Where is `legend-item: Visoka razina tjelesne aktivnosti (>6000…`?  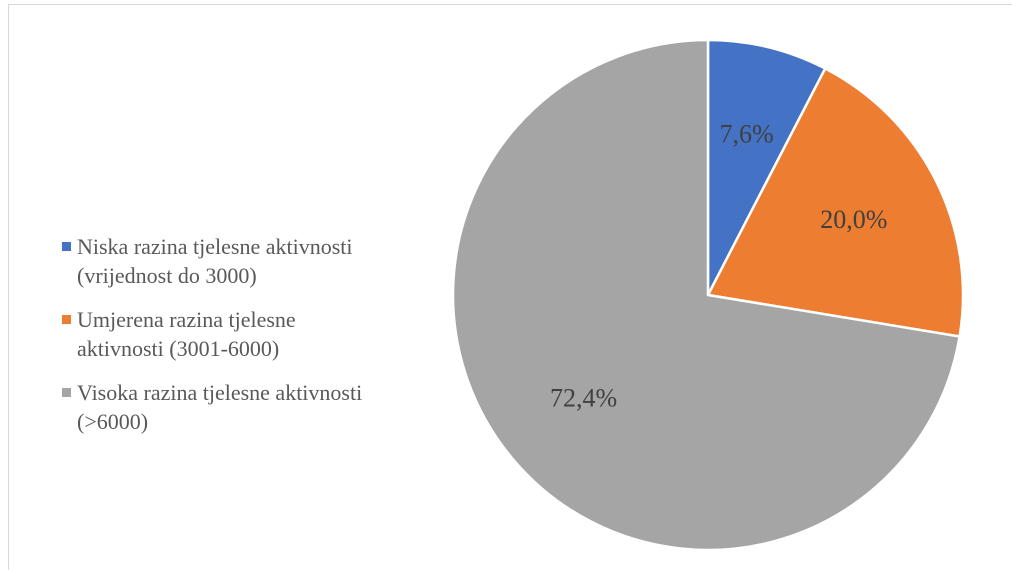 legend-item: Visoka razina tjelesne aktivnosti (>6000… is located at coordinates (218, 407).